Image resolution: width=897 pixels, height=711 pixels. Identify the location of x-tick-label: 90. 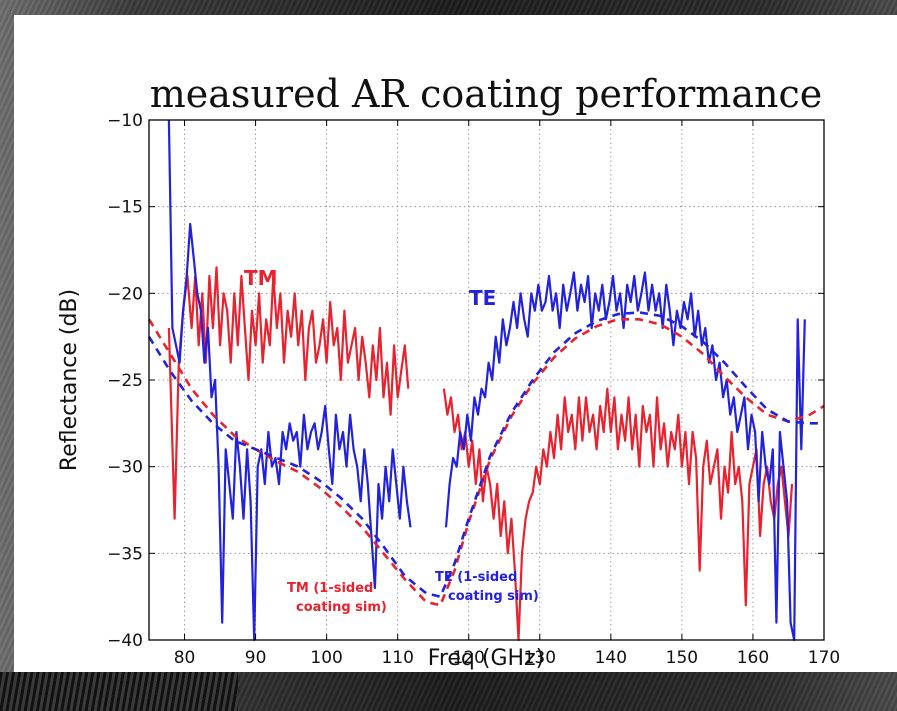
(256, 658).